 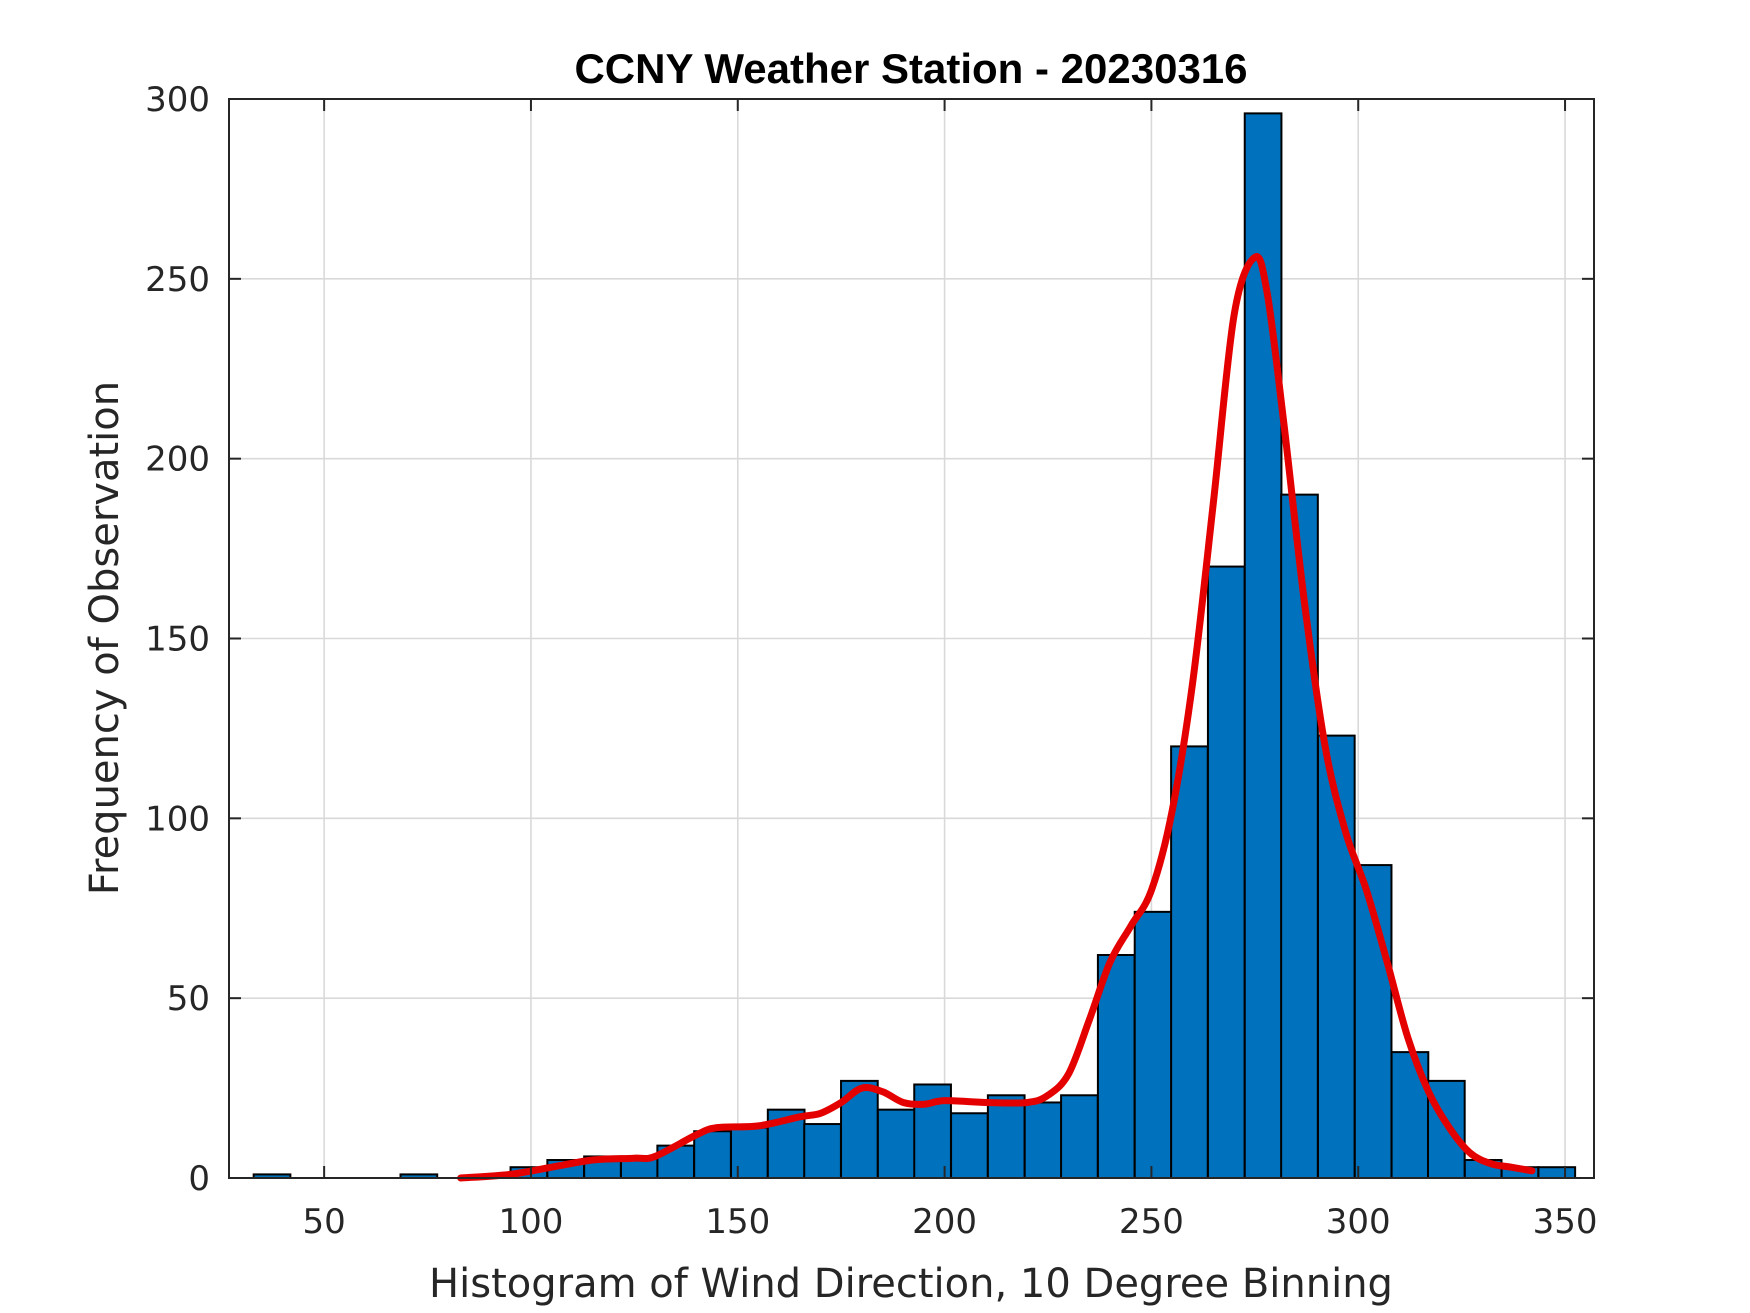 What do you see at coordinates (1358, 1222) in the screenshot?
I see `x-tick-label: 300` at bounding box center [1358, 1222].